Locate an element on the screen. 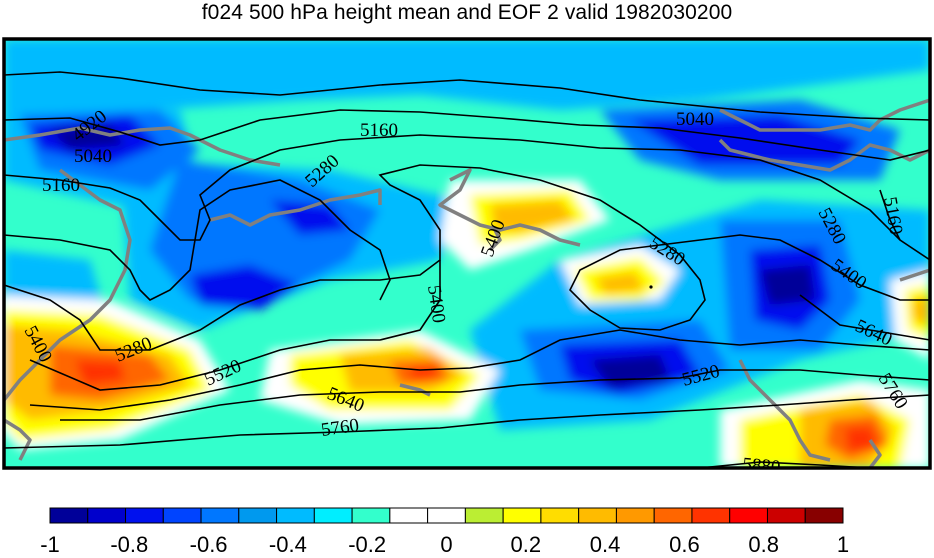  colorbar-tick-label: 0.8 is located at coordinates (763, 544).